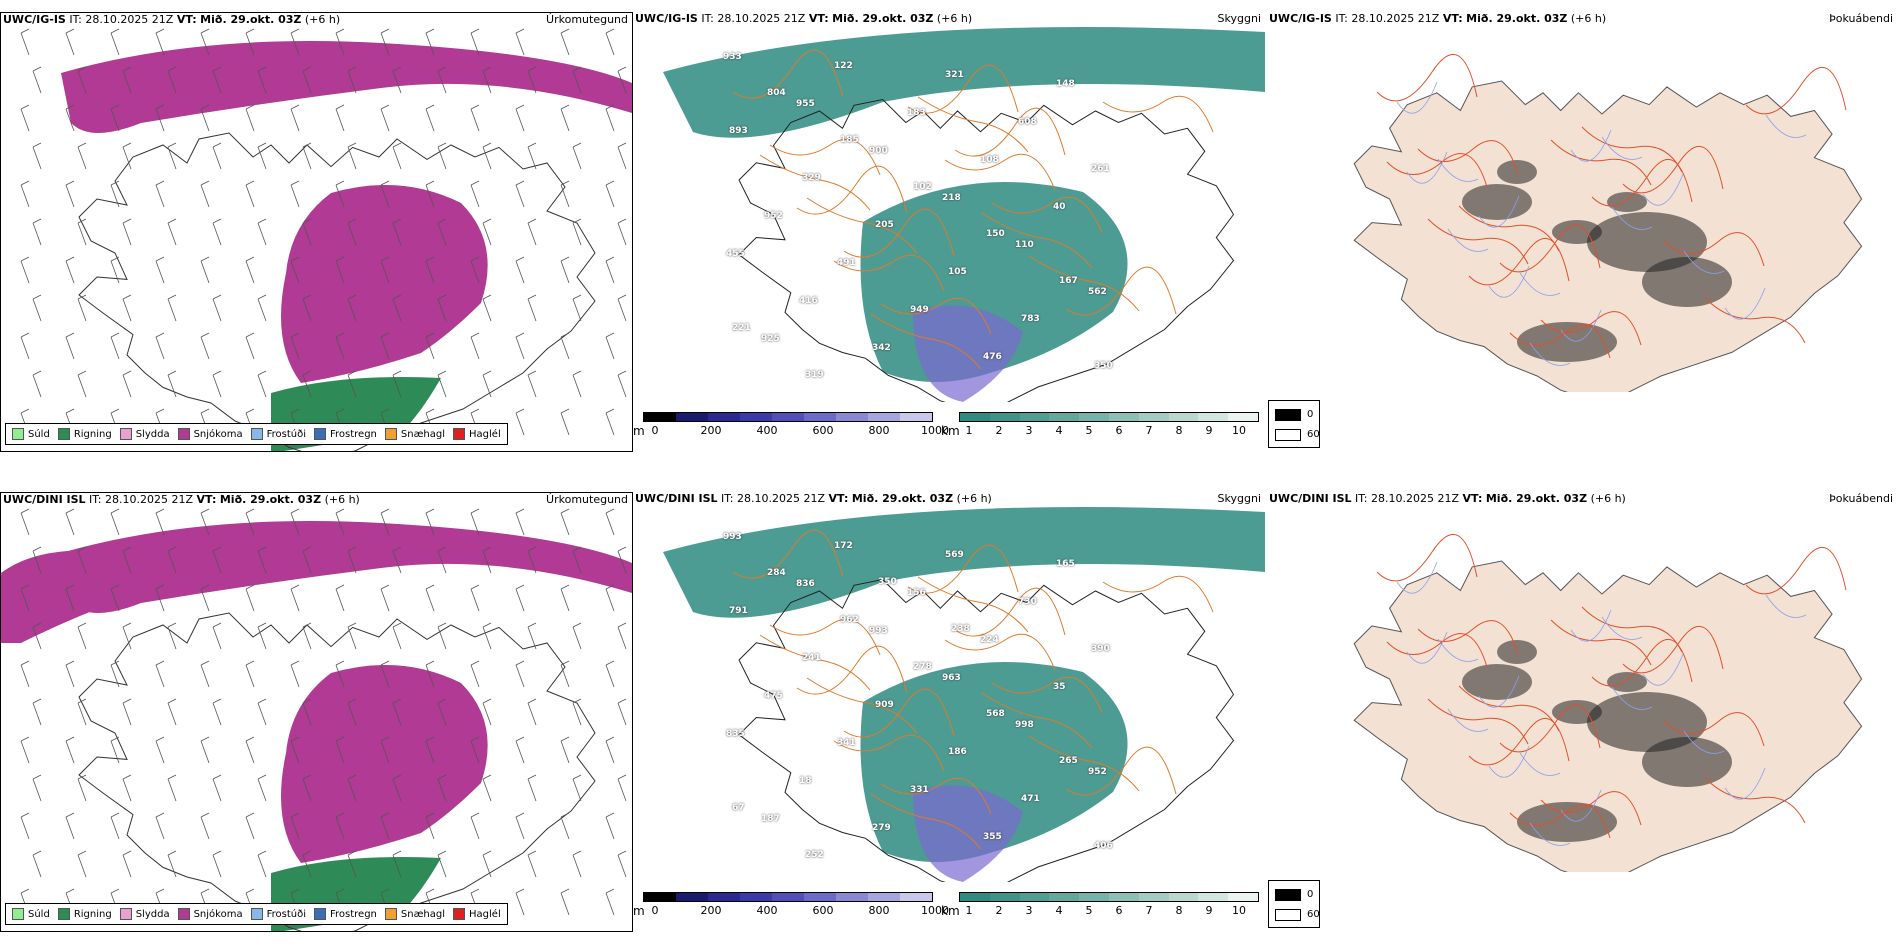 The image size is (1900, 950). Describe the element at coordinates (1239, 430) in the screenshot. I see `colorbar-tick: 10` at that location.